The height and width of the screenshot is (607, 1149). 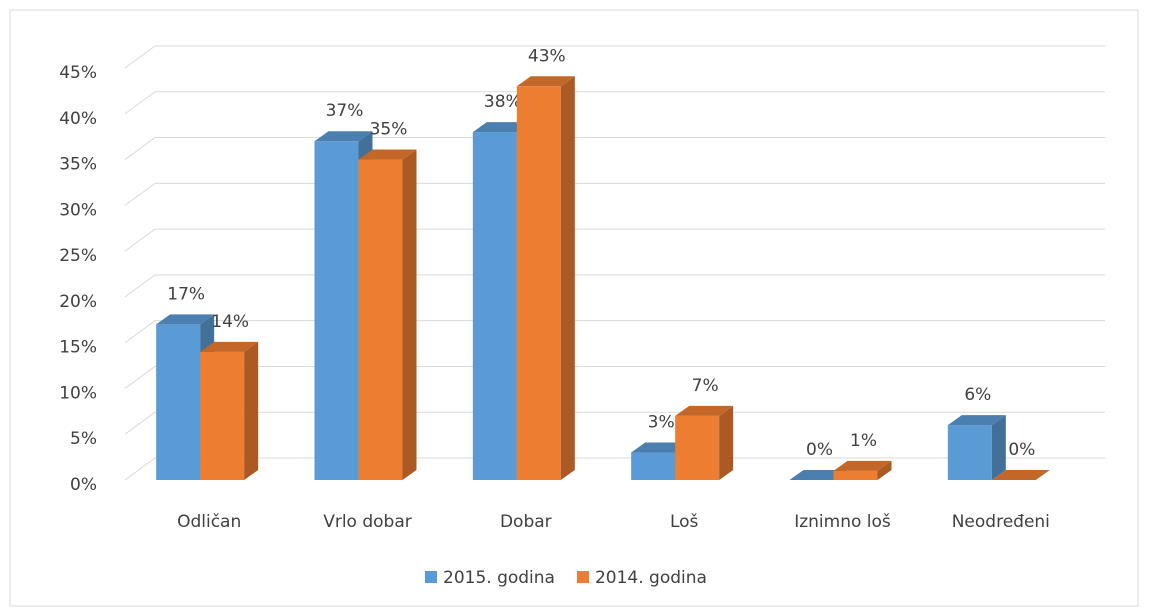 I want to click on data-label: 38%, so click(x=503, y=102).